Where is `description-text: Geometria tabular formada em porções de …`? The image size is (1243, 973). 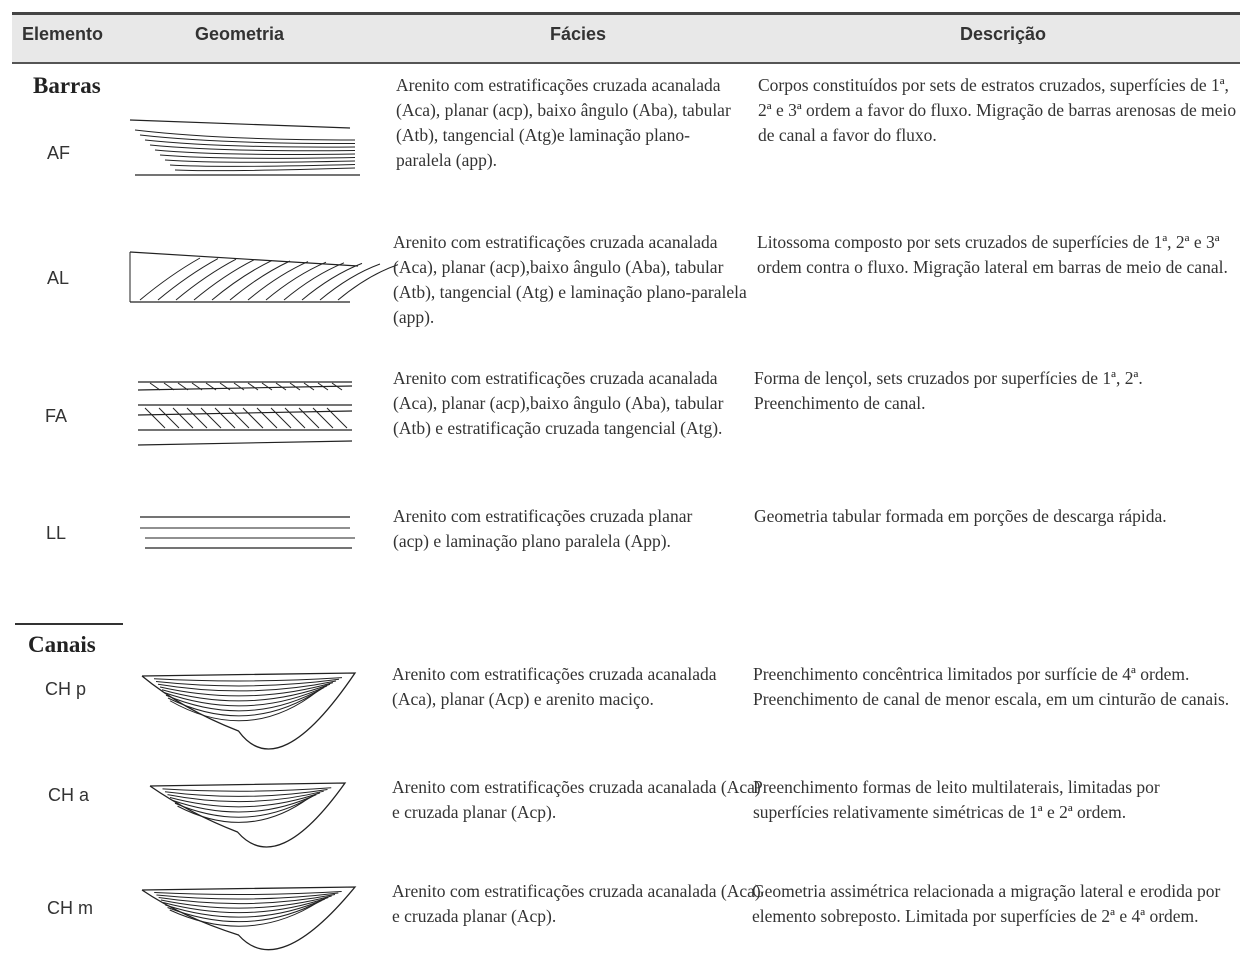 description-text: Geometria tabular formada em porções de … is located at coordinates (960, 516).